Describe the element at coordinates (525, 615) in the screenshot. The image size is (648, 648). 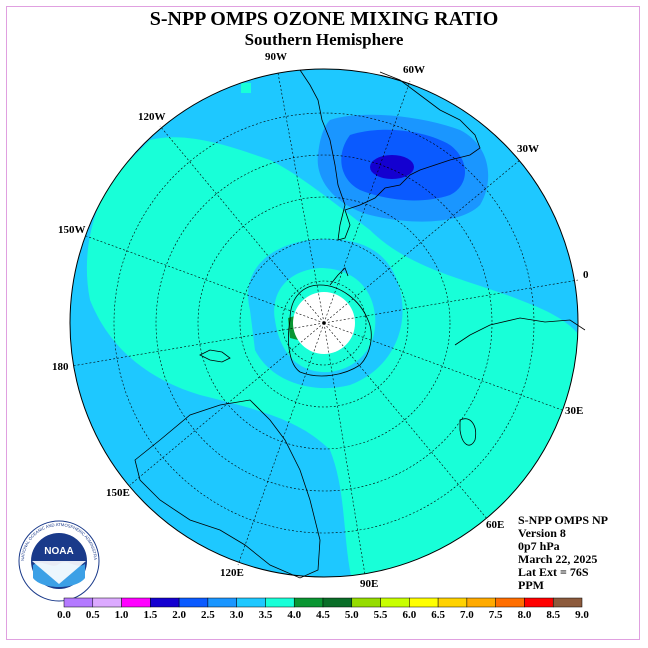
I see `colorbar-tick-label: 8.0` at that location.